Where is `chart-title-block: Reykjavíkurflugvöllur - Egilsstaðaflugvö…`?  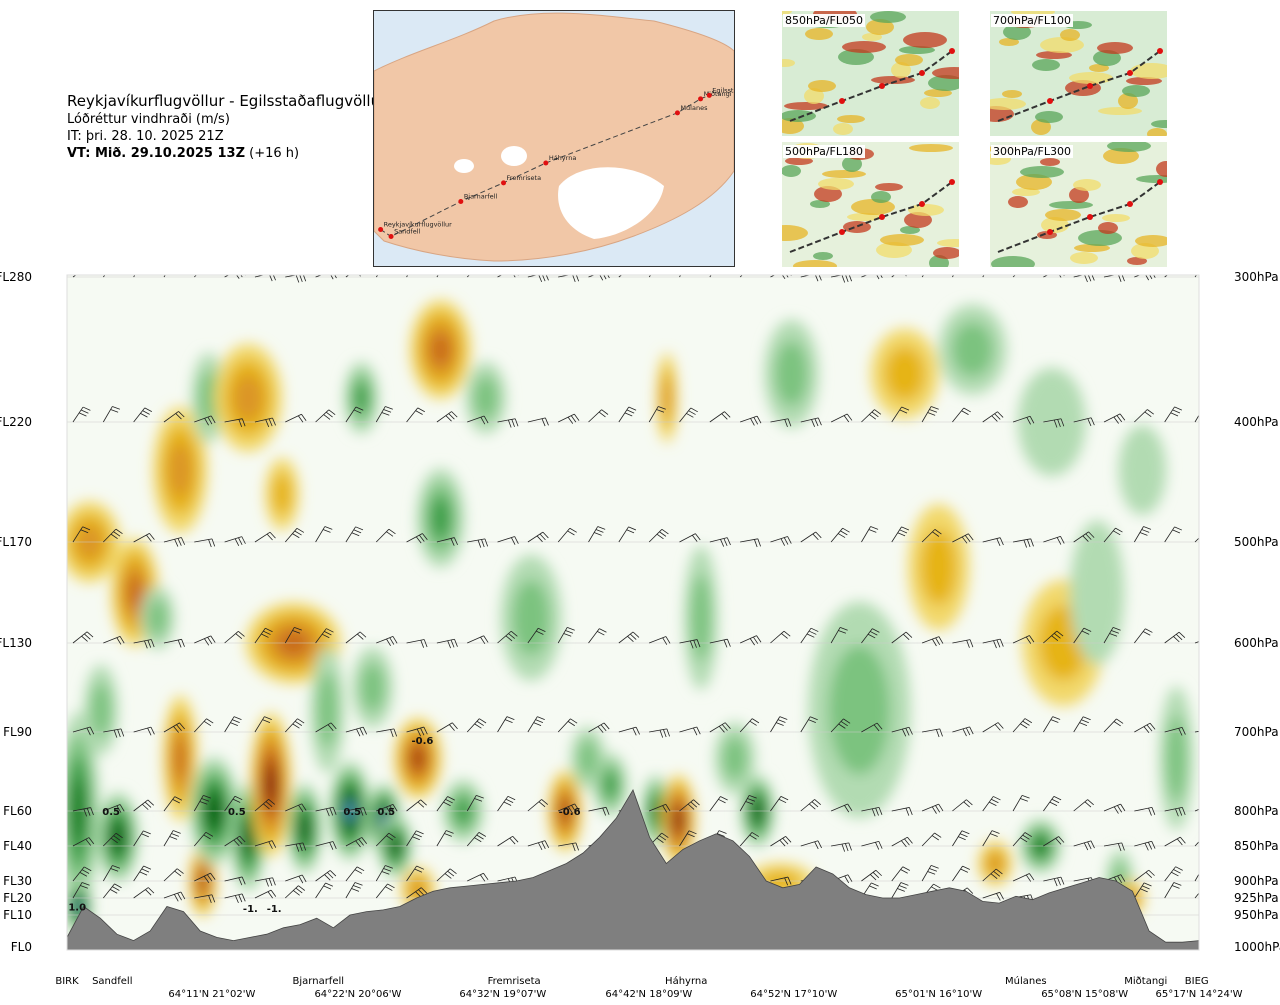 chart-title-block: Reykjavíkurflugvöllur - Egilsstaðaflugvö… is located at coordinates (226, 127).